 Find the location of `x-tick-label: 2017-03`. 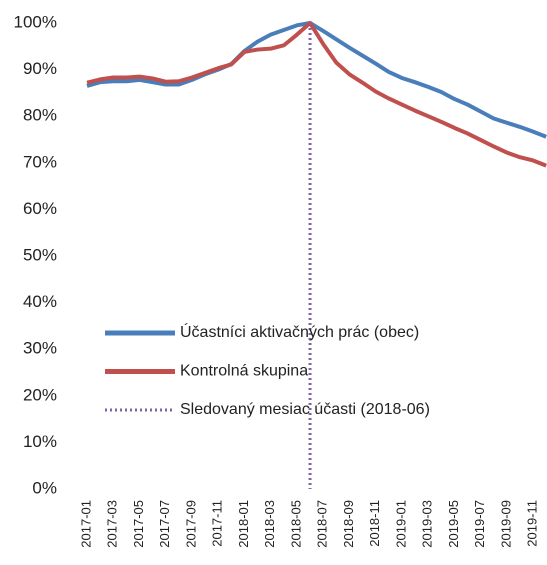

x-tick-label: 2017-03 is located at coordinates (112, 524).